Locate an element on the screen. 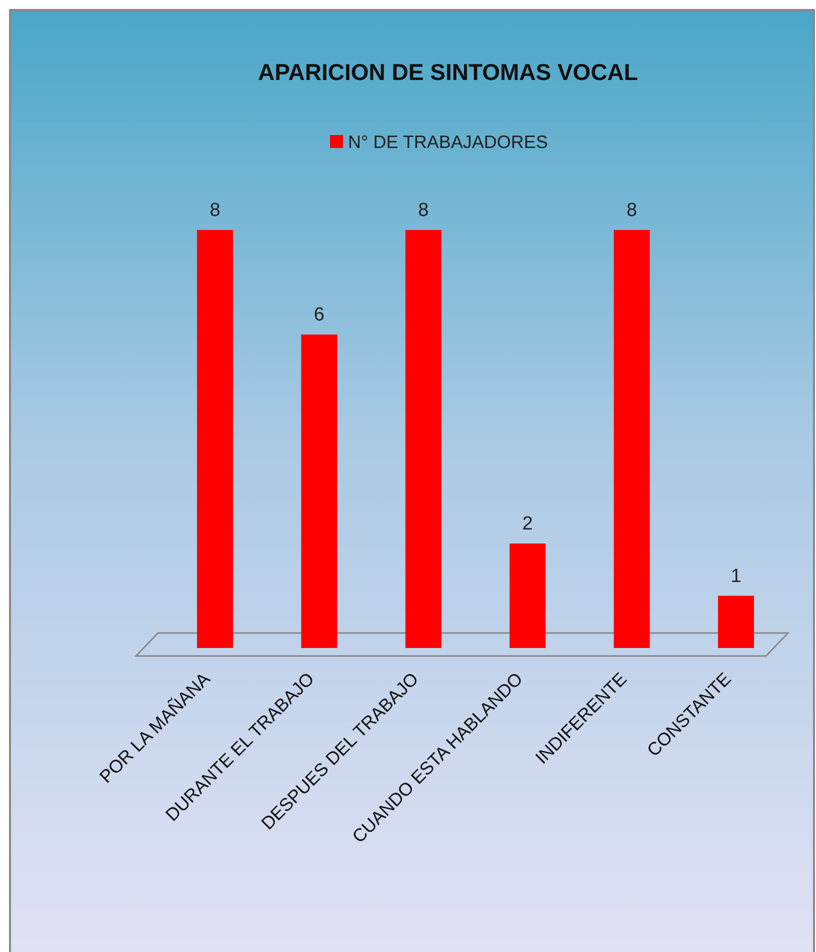  data-label: 6 is located at coordinates (319, 315).